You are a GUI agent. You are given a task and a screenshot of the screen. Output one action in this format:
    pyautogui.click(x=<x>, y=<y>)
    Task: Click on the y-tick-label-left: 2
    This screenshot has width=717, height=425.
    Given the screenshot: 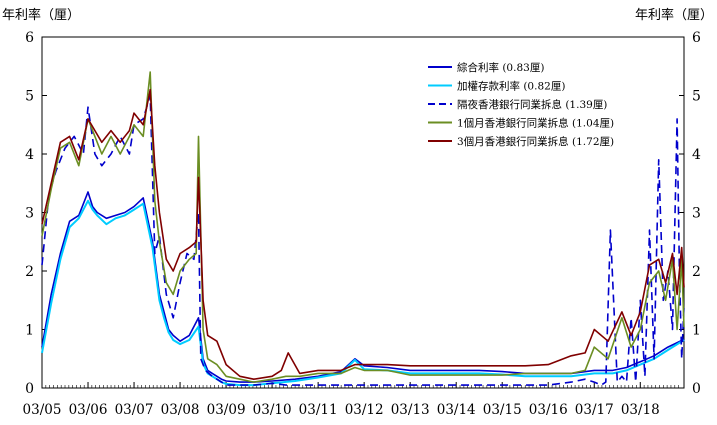 What is the action you would take?
    pyautogui.click(x=29, y=272)
    